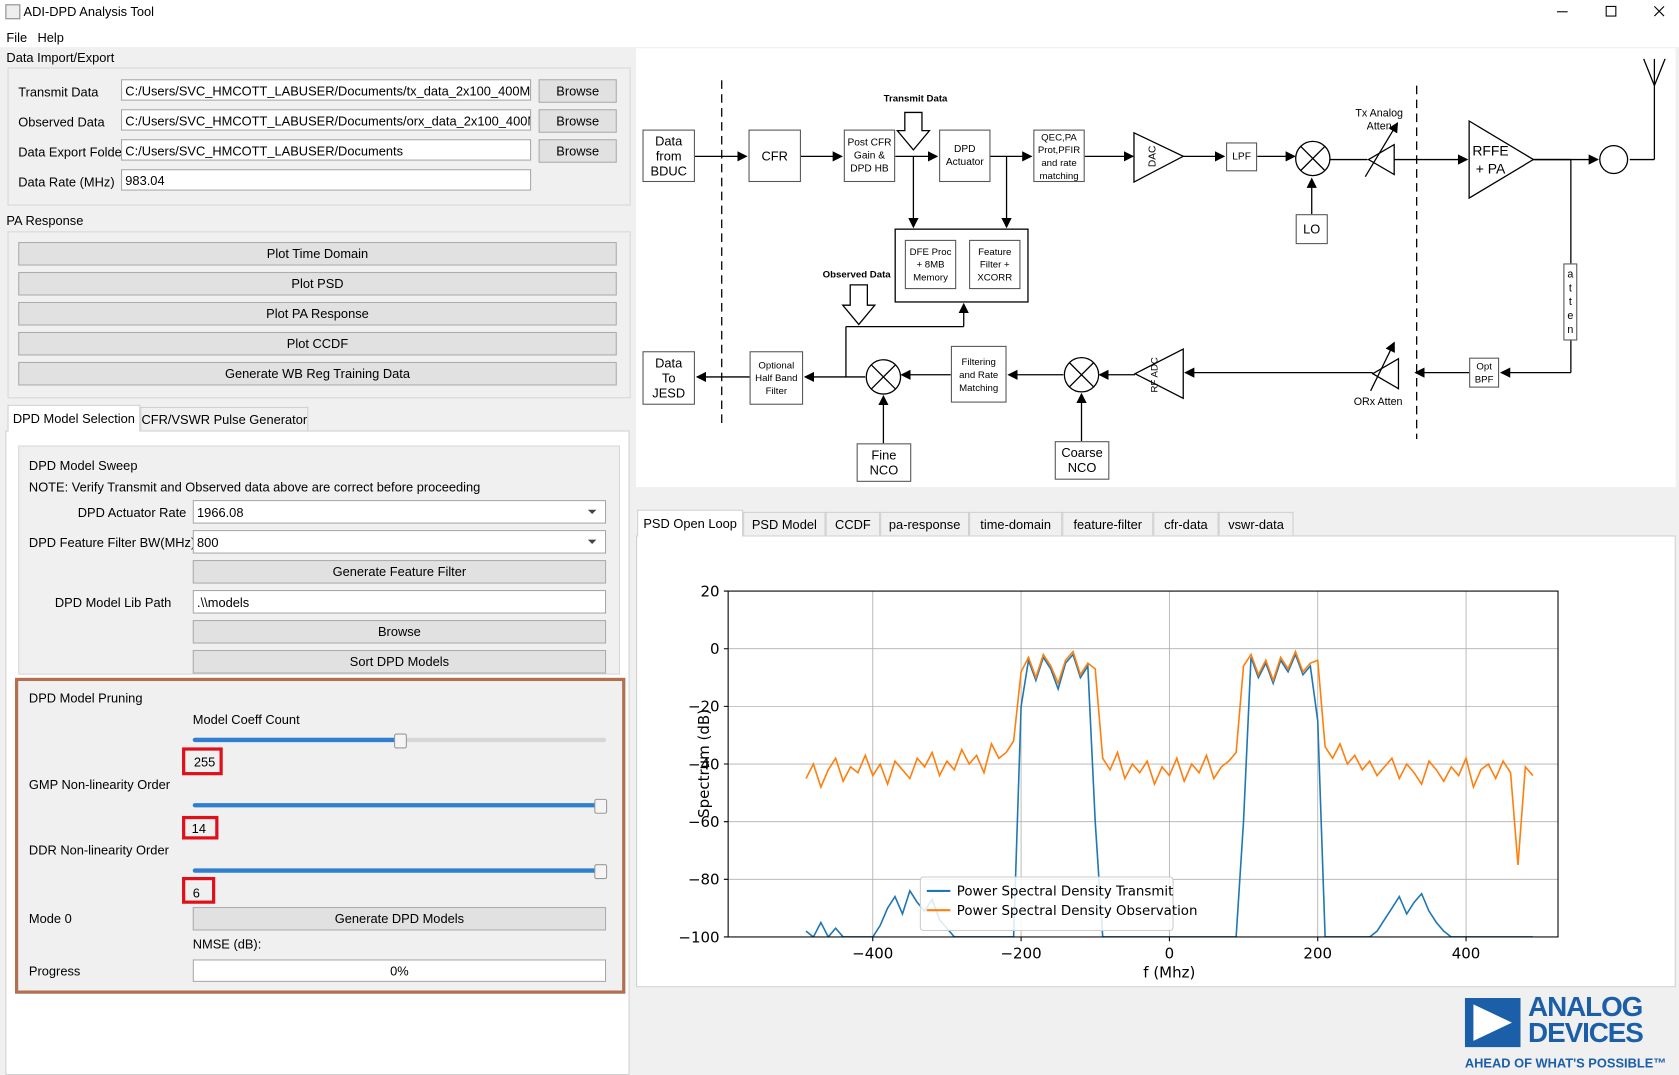  I want to click on x-tick-label: 0, so click(1170, 953).